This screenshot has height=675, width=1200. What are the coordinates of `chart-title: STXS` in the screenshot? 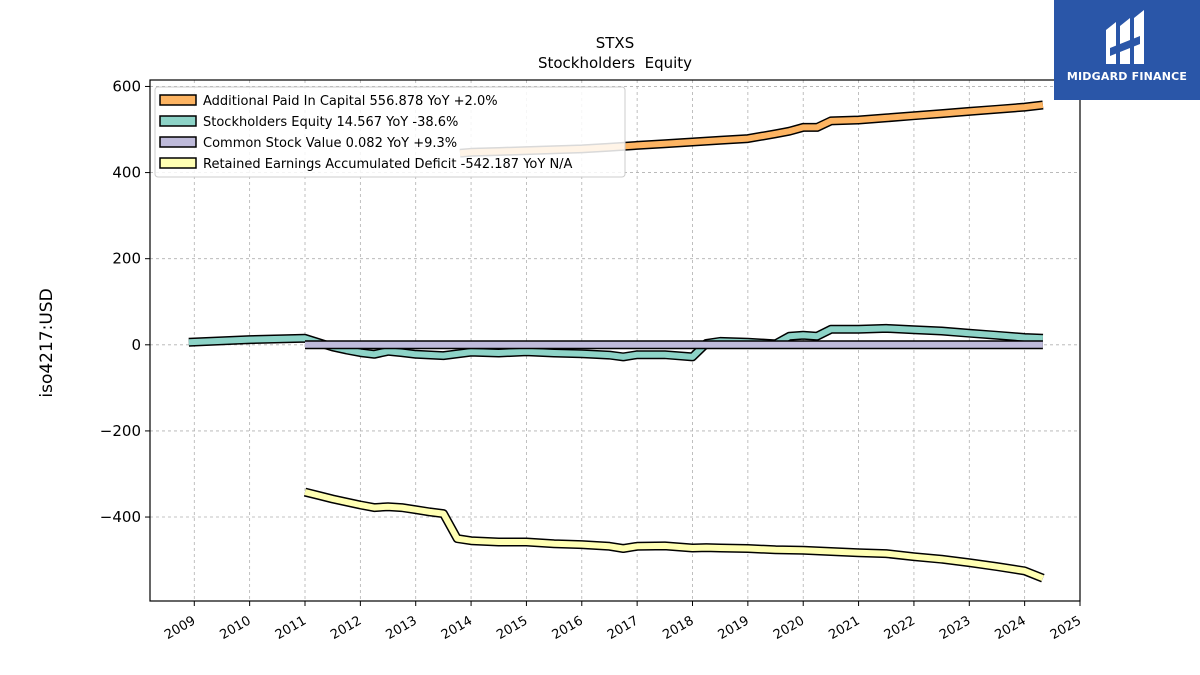 It's located at (615, 43).